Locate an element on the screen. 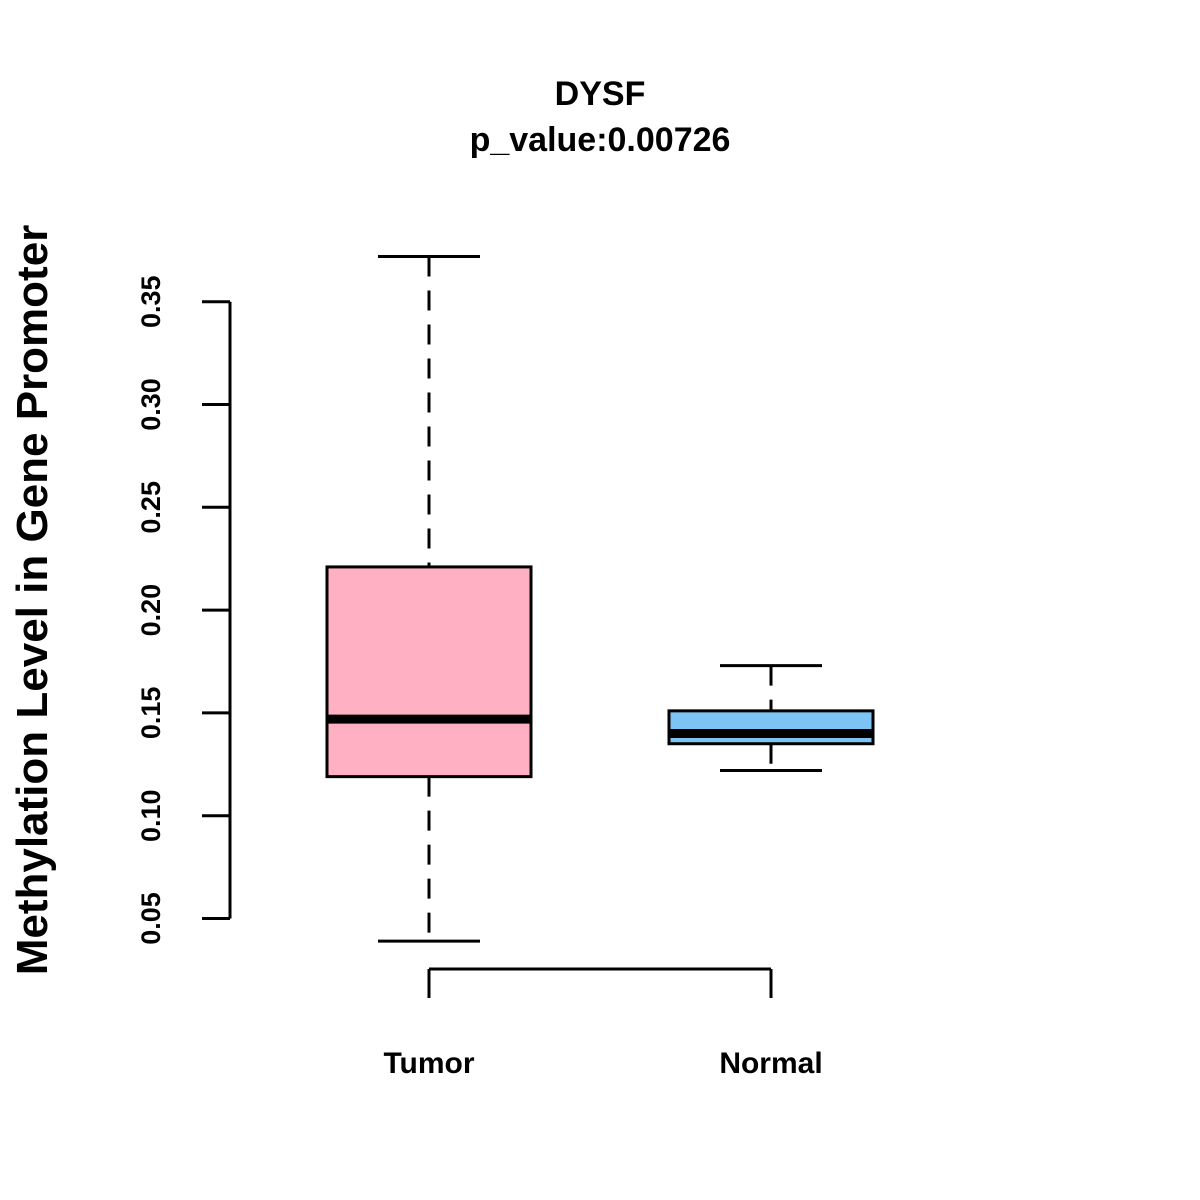  chart-subtitle: p_value:0.00726 is located at coordinates (600, 140).